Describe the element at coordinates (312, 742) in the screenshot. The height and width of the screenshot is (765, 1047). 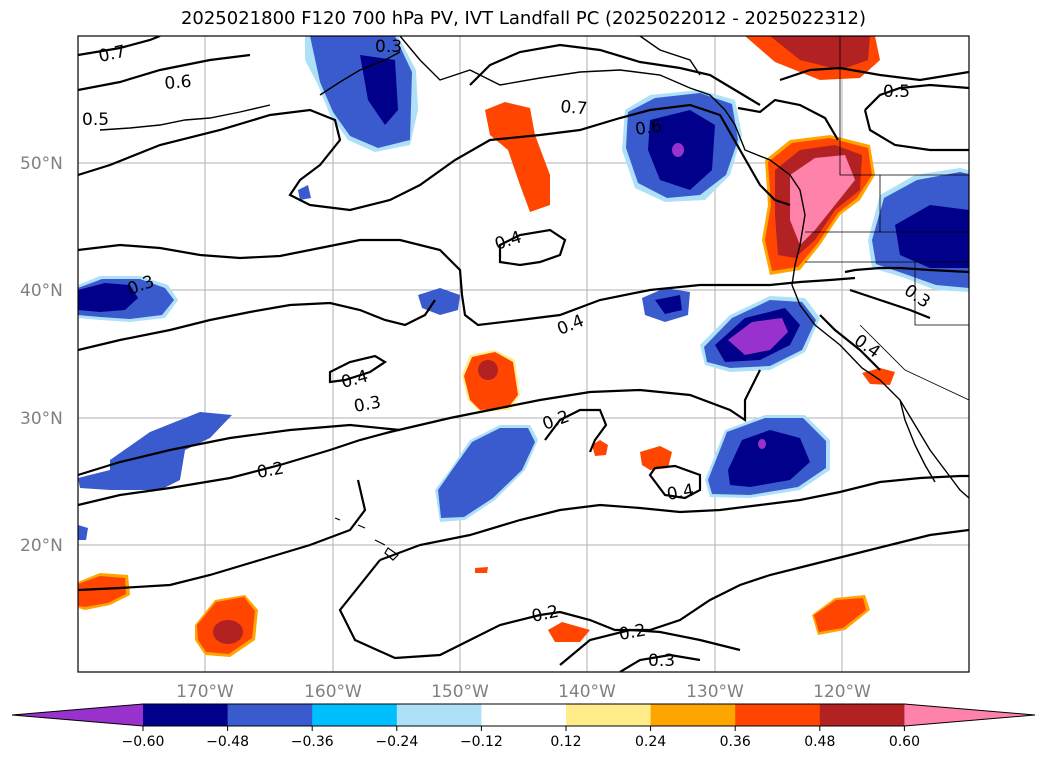
I see `colorbar-tick-label: −0.36` at that location.